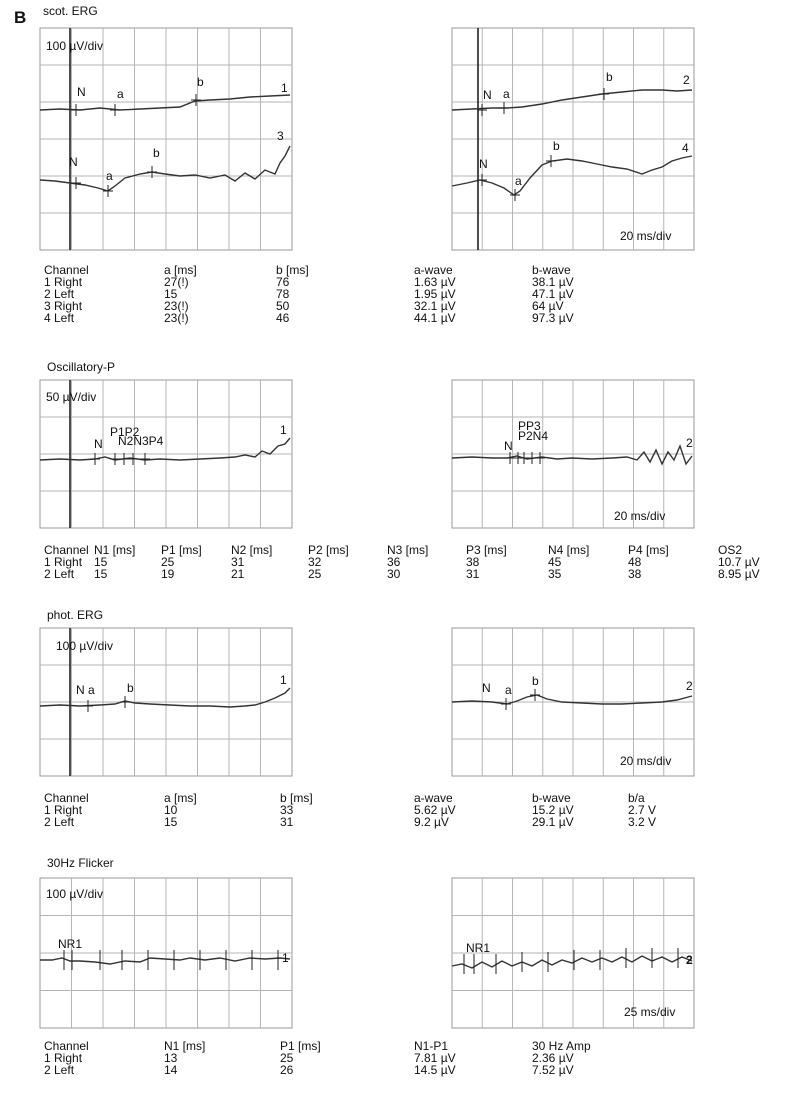  What do you see at coordinates (739, 574) in the screenshot?
I see `table-cell: 8.95 µV` at bounding box center [739, 574].